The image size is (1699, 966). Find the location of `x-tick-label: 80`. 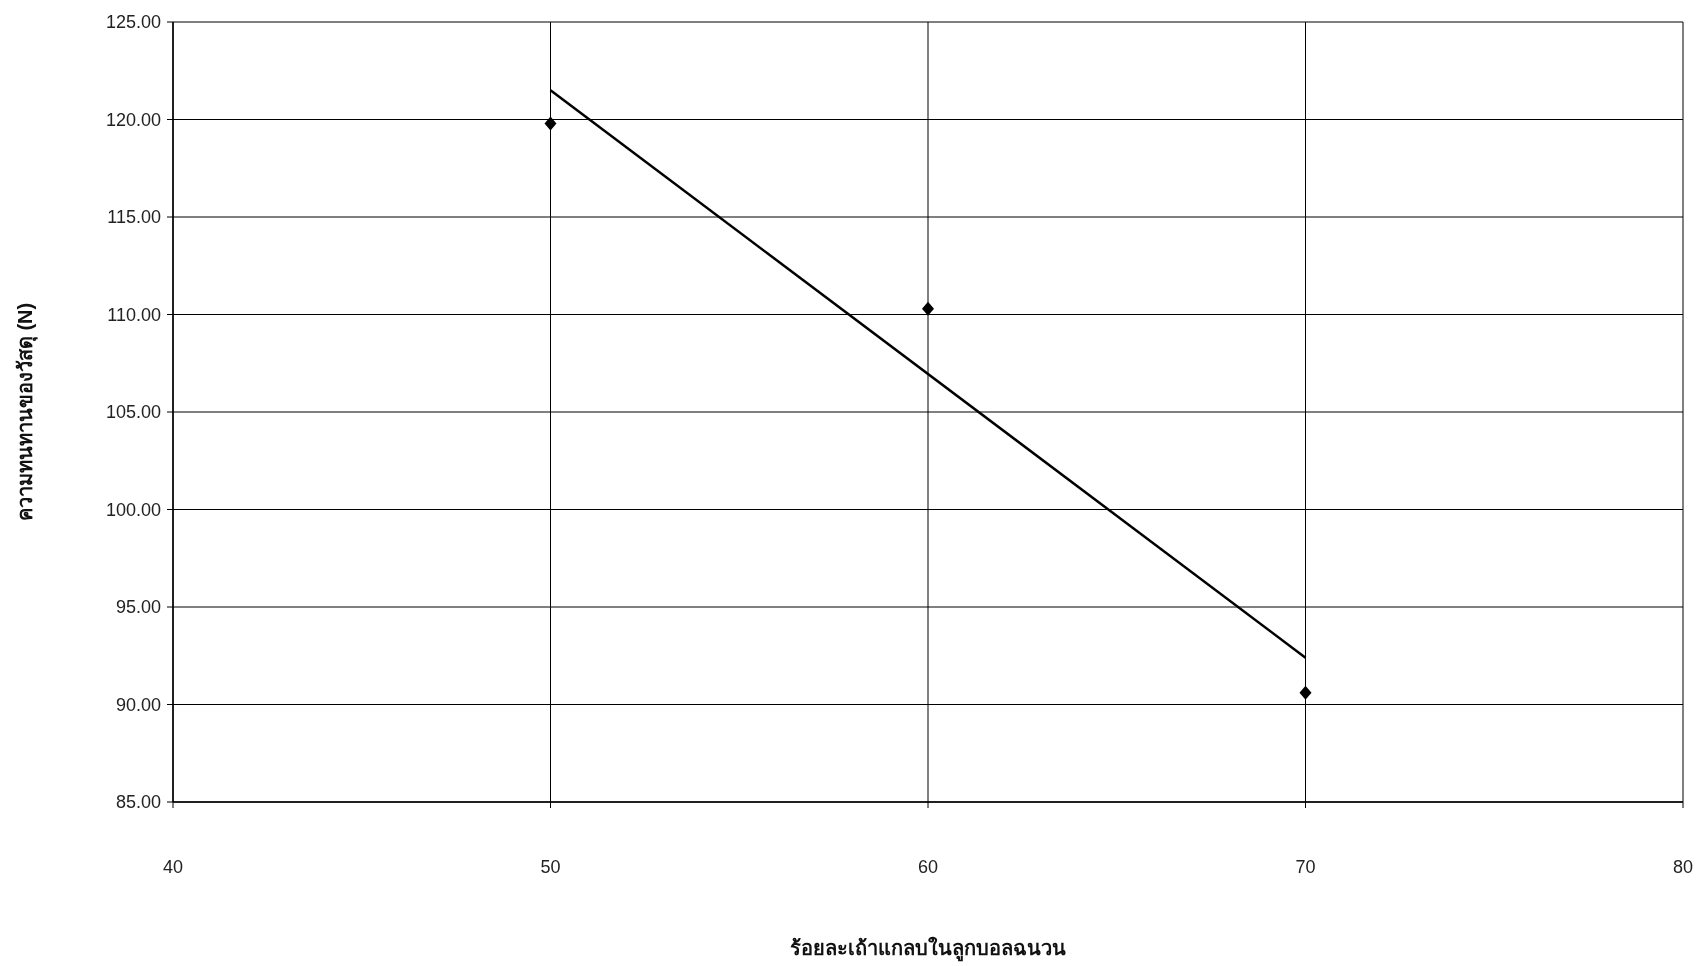

x-tick-label: 80 is located at coordinates (1683, 867).